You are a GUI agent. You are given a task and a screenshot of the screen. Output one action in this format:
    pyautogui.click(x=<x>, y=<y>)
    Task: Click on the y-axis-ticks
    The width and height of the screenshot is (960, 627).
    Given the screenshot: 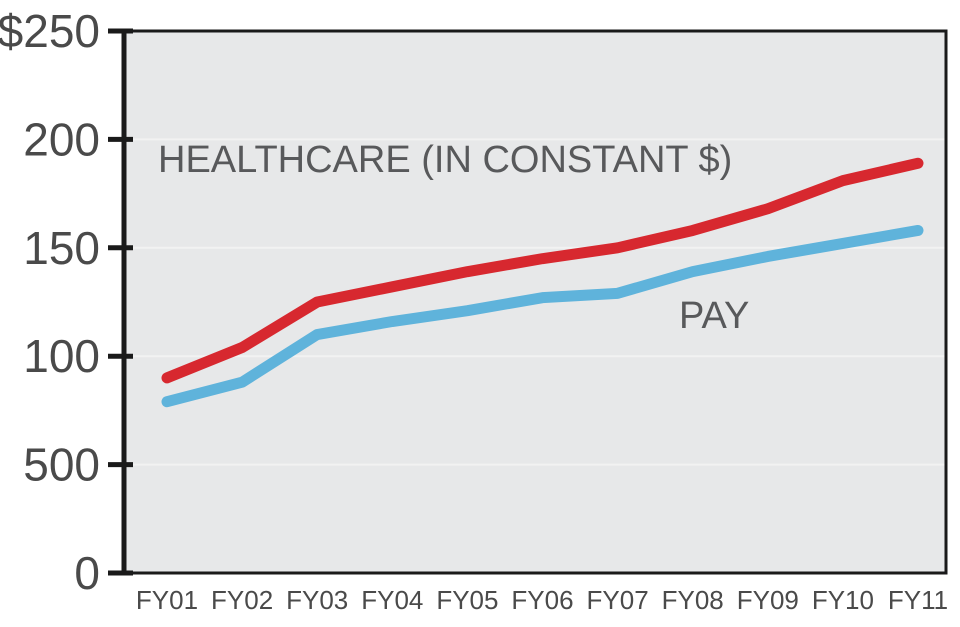 What is the action you would take?
    pyautogui.click(x=120, y=302)
    